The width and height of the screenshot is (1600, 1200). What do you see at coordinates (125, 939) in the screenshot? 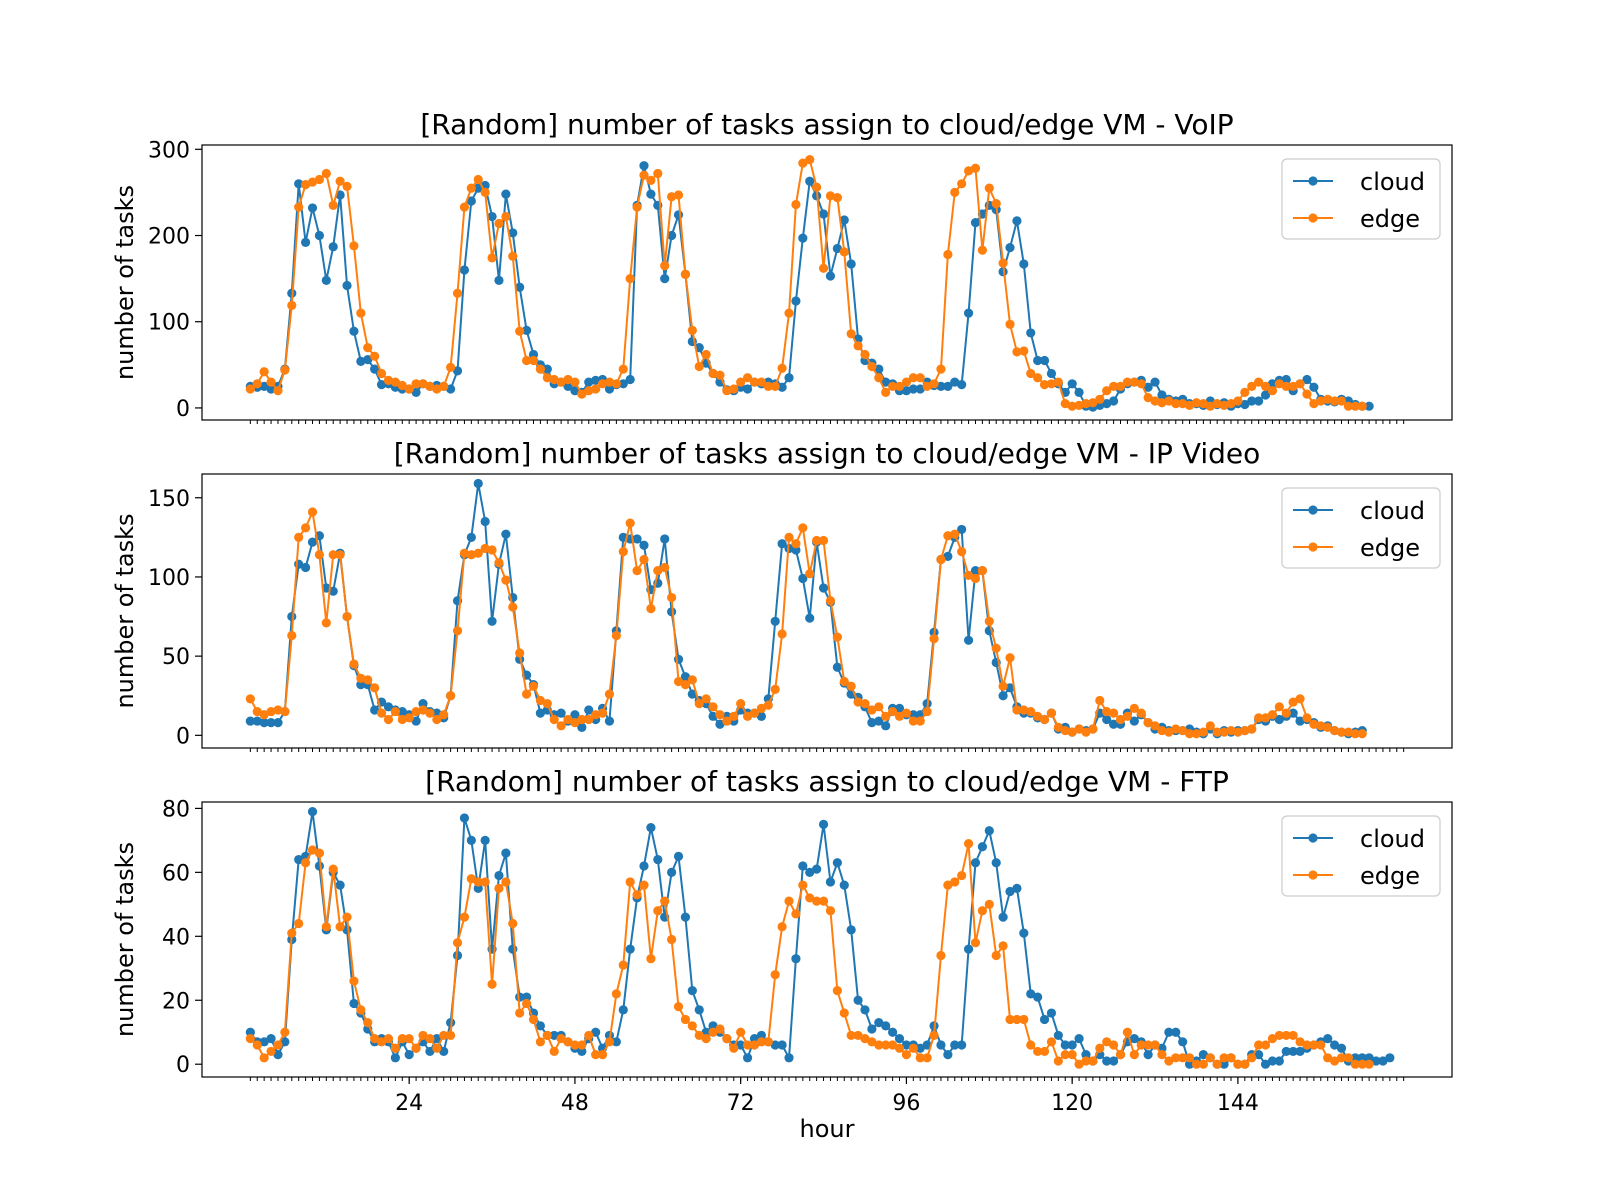
I see `y-axis-label: number of tasks` at bounding box center [125, 939].